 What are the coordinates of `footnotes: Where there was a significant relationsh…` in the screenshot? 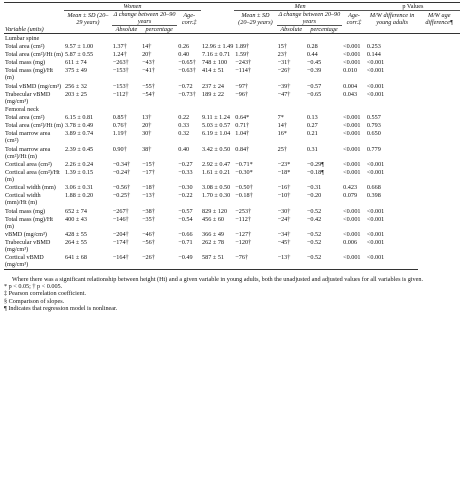 It's located at (232, 294).